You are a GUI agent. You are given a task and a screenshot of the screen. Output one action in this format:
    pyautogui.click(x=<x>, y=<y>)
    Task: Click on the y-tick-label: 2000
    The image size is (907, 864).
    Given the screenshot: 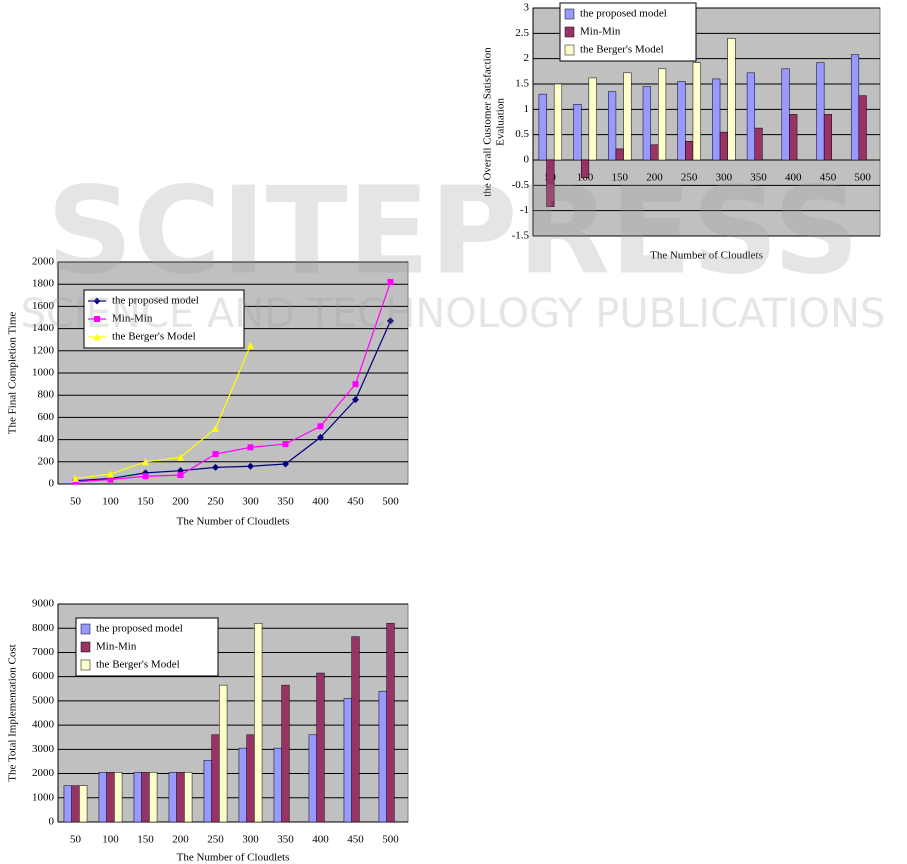 What is the action you would take?
    pyautogui.click(x=43, y=262)
    